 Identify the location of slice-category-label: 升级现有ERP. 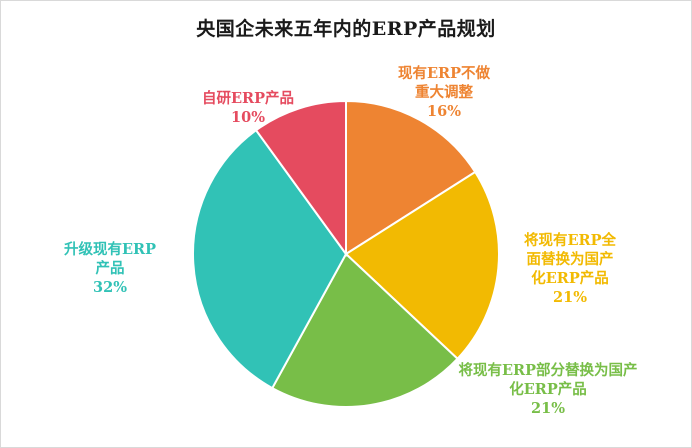
(110, 249).